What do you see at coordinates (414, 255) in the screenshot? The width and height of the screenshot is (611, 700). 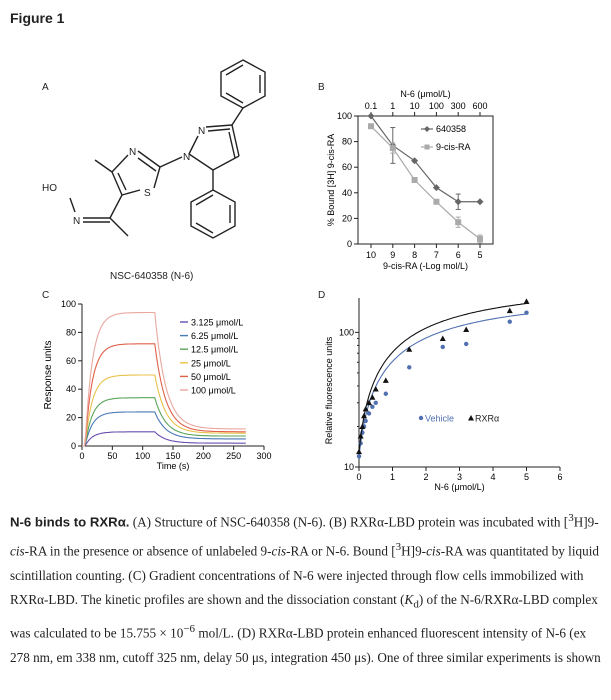 I see `x-tick-label: 8` at bounding box center [414, 255].